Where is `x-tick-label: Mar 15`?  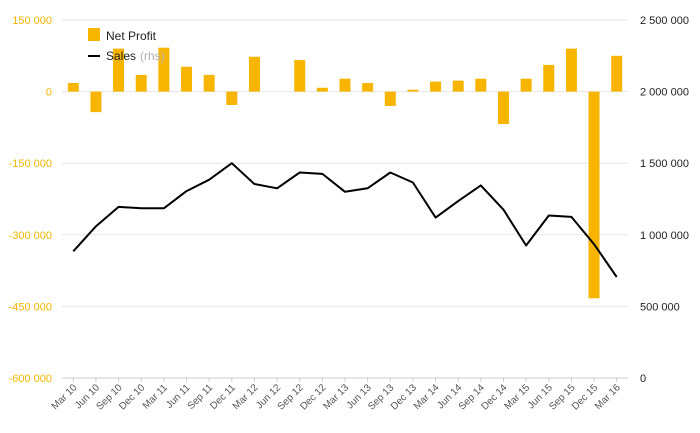
x-tick-label: Mar 15 is located at coordinates (517, 397).